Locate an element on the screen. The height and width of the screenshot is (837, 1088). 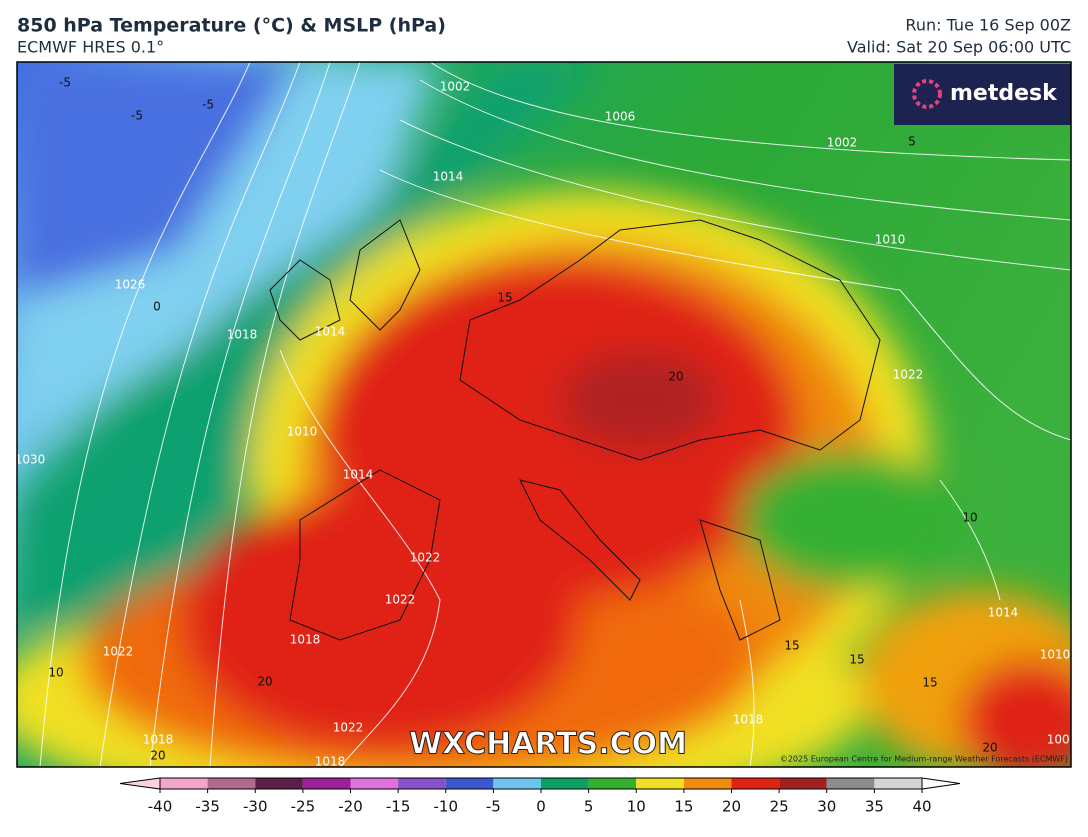
watermark: WXCHARTS.COM is located at coordinates (548, 744).